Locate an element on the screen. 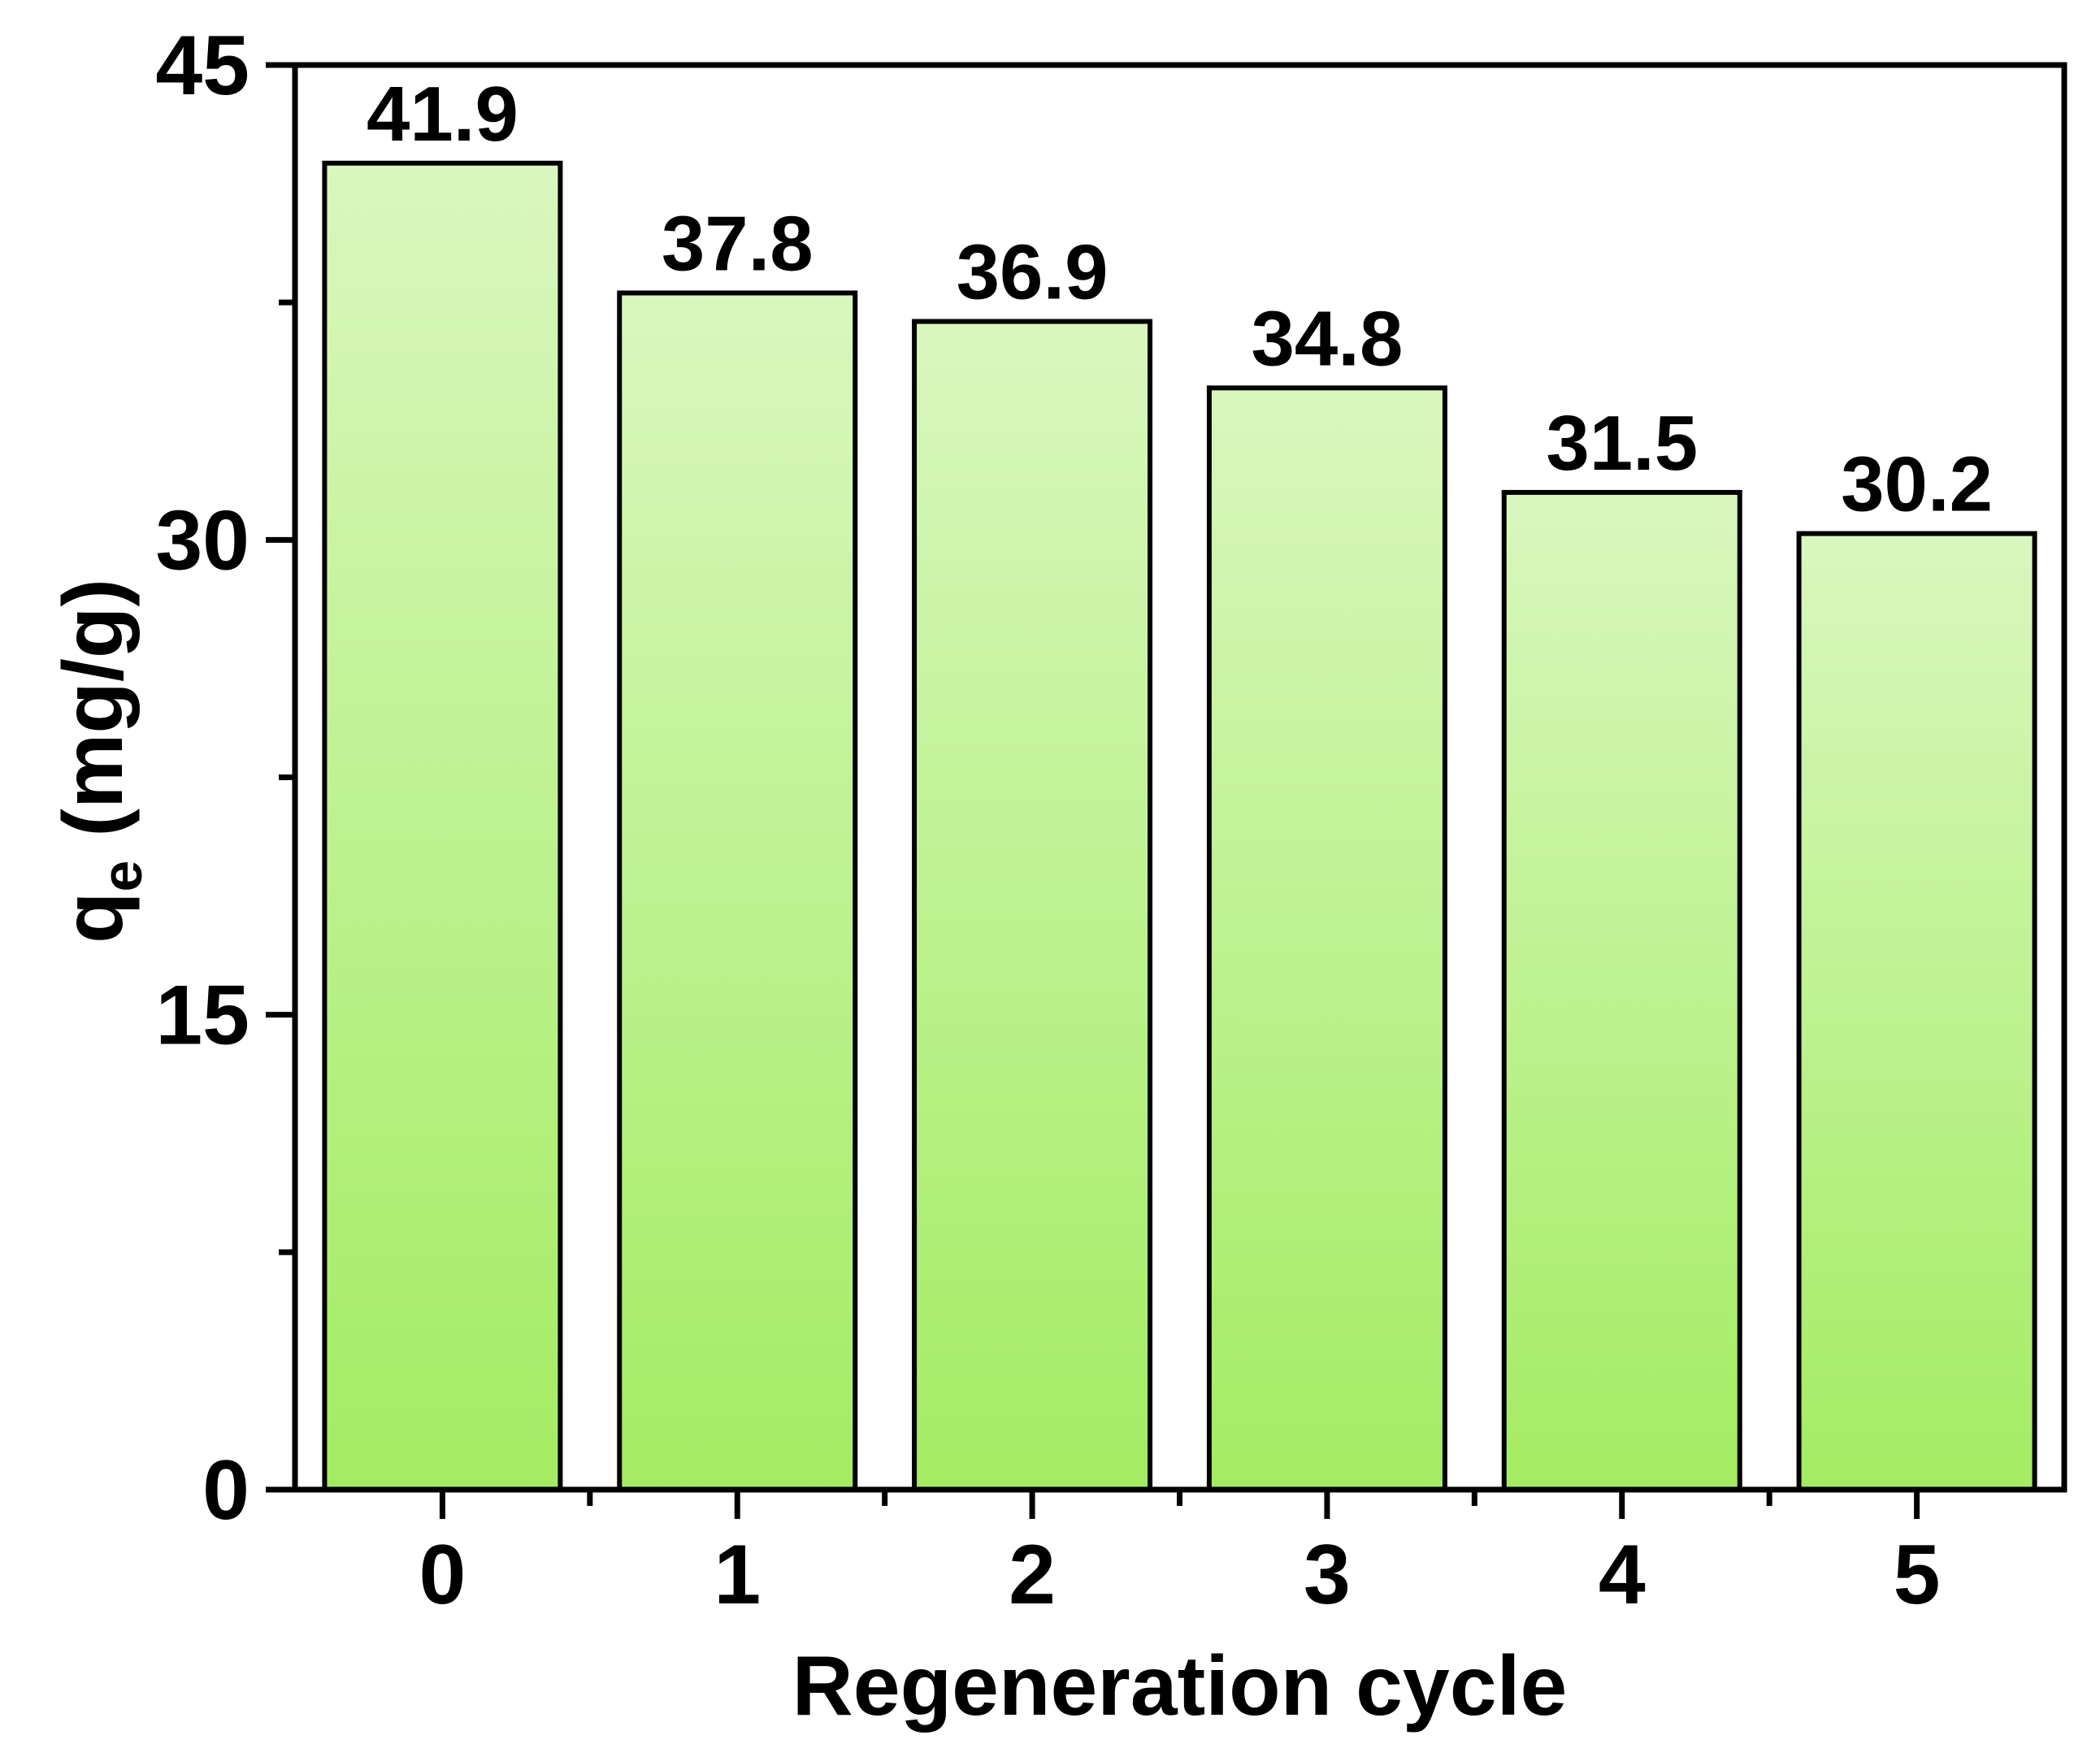 This screenshot has width=2100, height=1744. data-label-cycle-3: 34.8 is located at coordinates (1327, 338).